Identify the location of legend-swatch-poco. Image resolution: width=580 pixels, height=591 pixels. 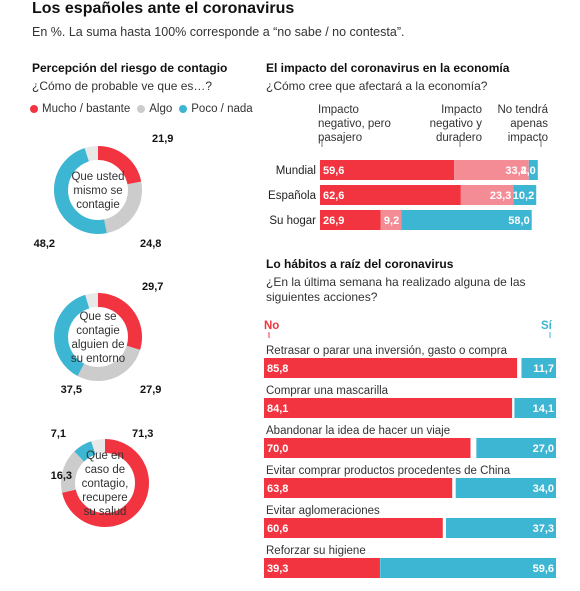
(183, 109).